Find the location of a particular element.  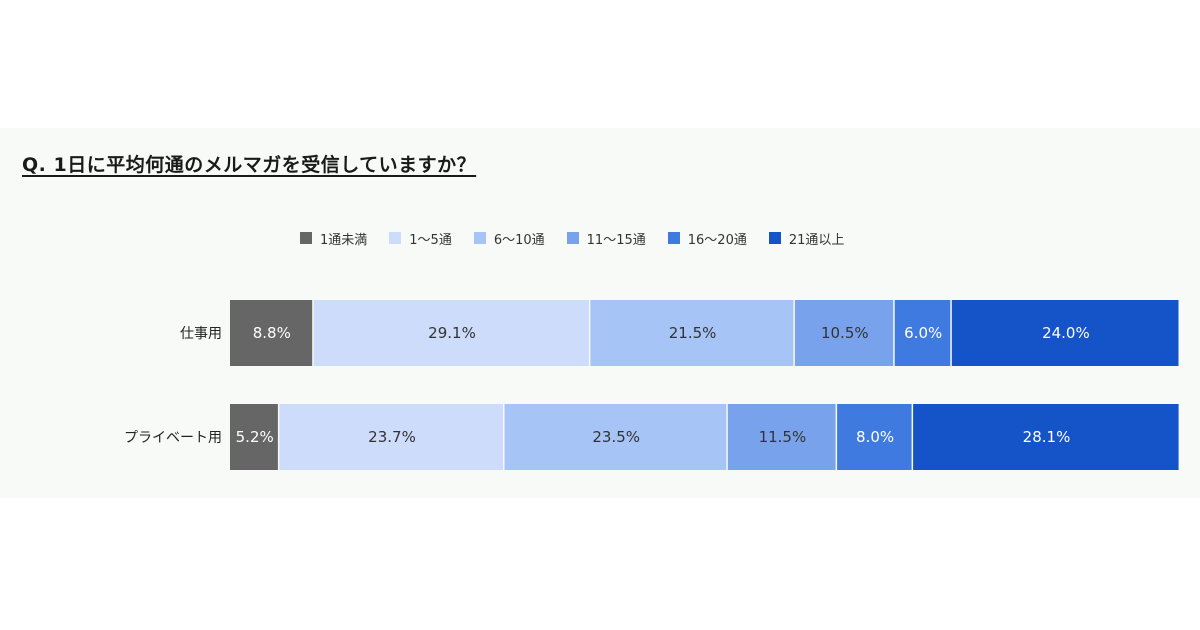

legend-label: 1～5通 is located at coordinates (430, 240).